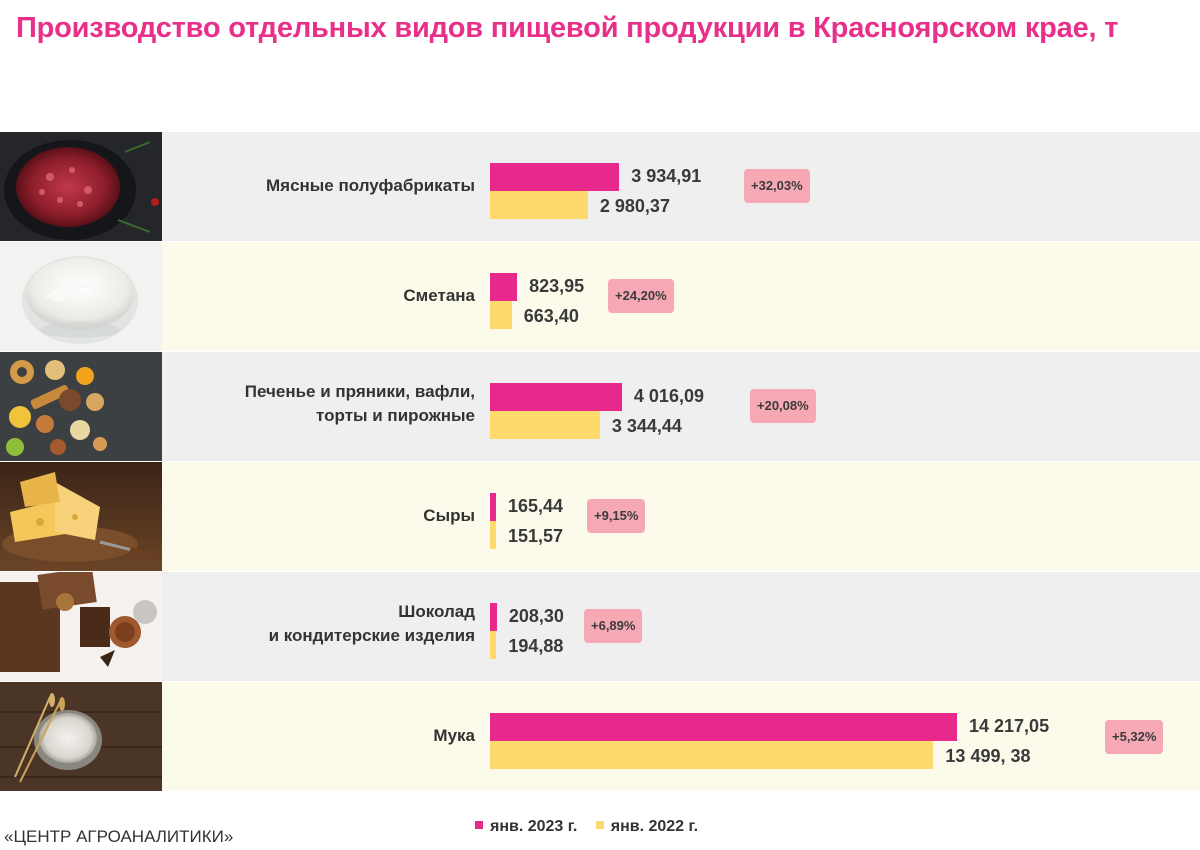 The image size is (1200, 850). I want to click on category-label-line: Шоколад, so click(436, 611).